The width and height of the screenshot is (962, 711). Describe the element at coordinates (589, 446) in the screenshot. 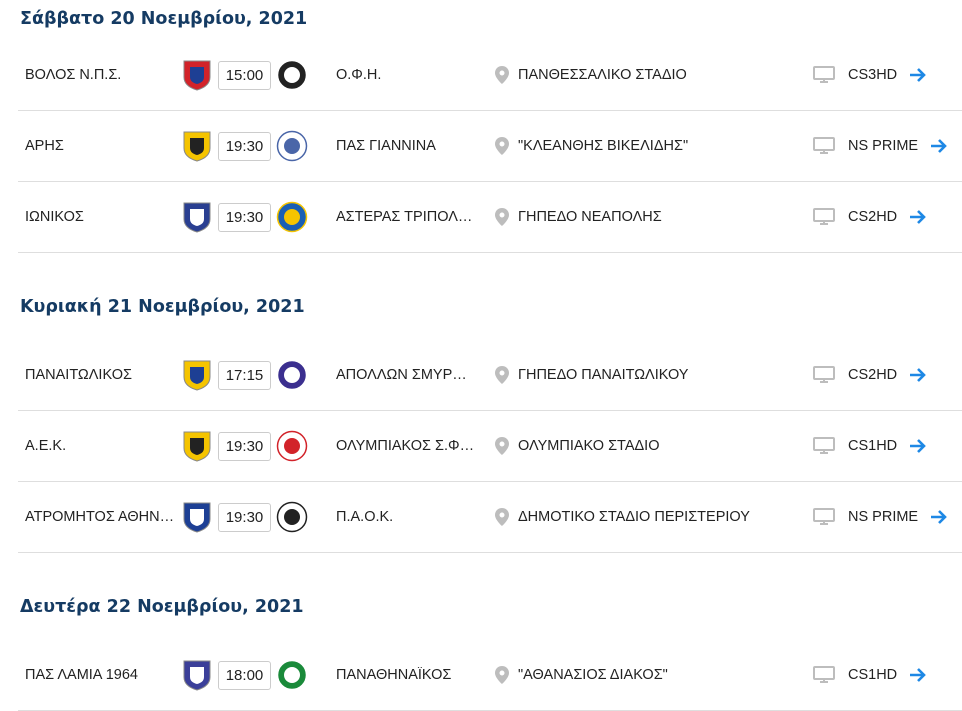

I see `stadium-name: ΟΛΥΜΠΙΑΚΟ ΣΤΑΔΙΟ` at that location.